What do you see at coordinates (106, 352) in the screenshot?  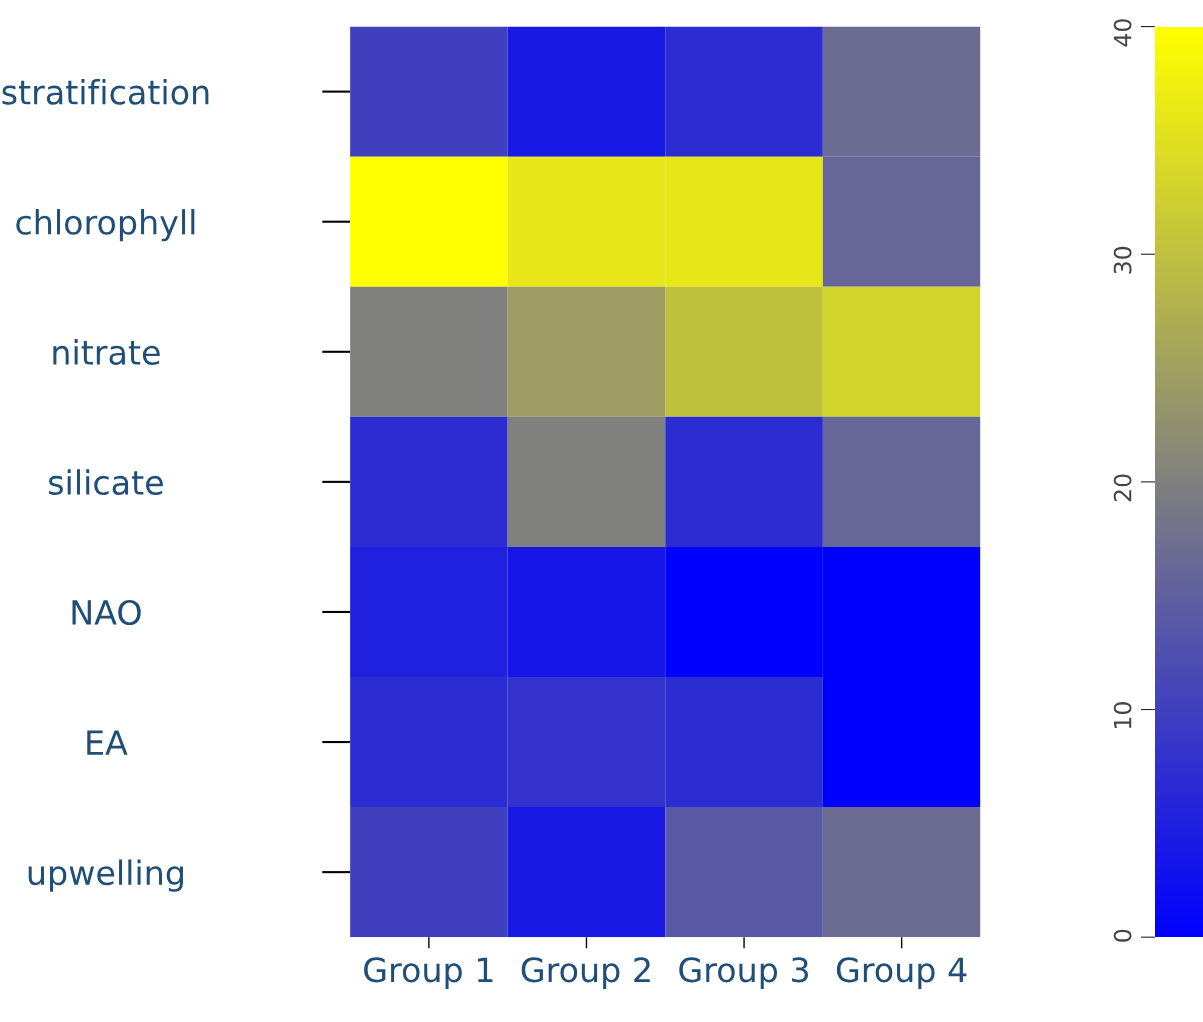 I see `y-tick-label: nitrate` at bounding box center [106, 352].